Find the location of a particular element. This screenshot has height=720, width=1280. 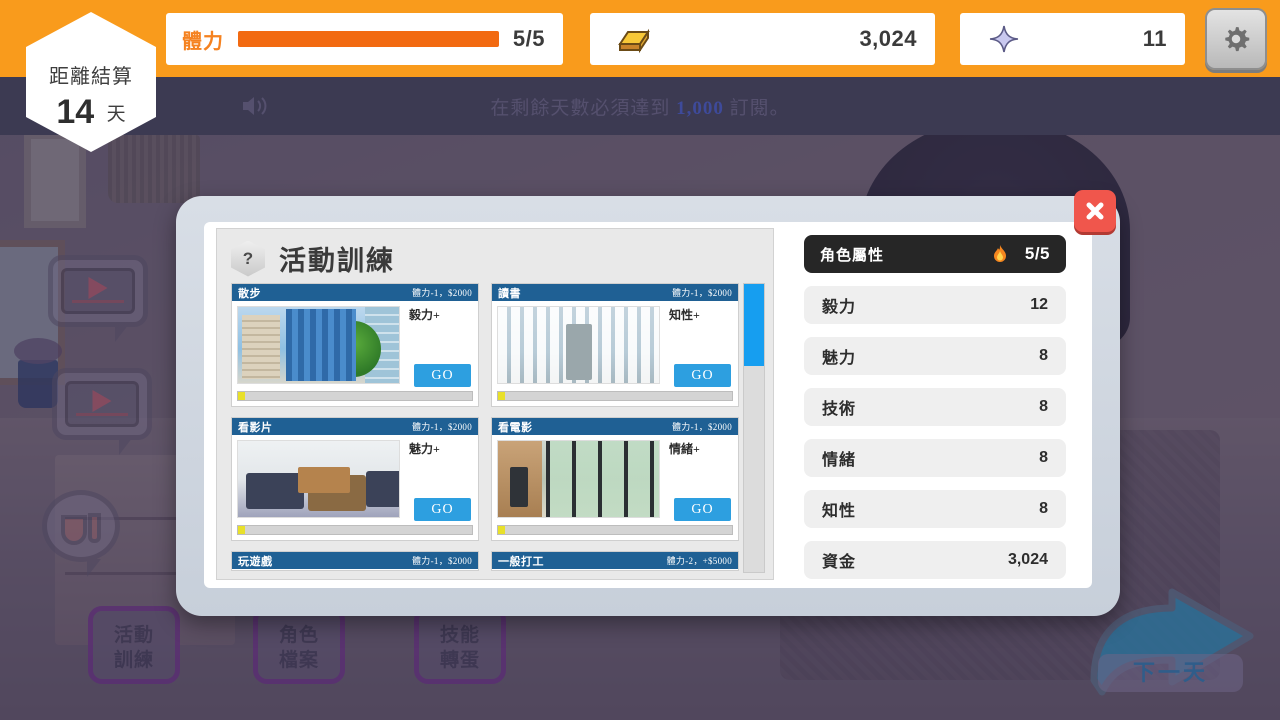

card-effect: 毅力+ is located at coordinates (424, 315).